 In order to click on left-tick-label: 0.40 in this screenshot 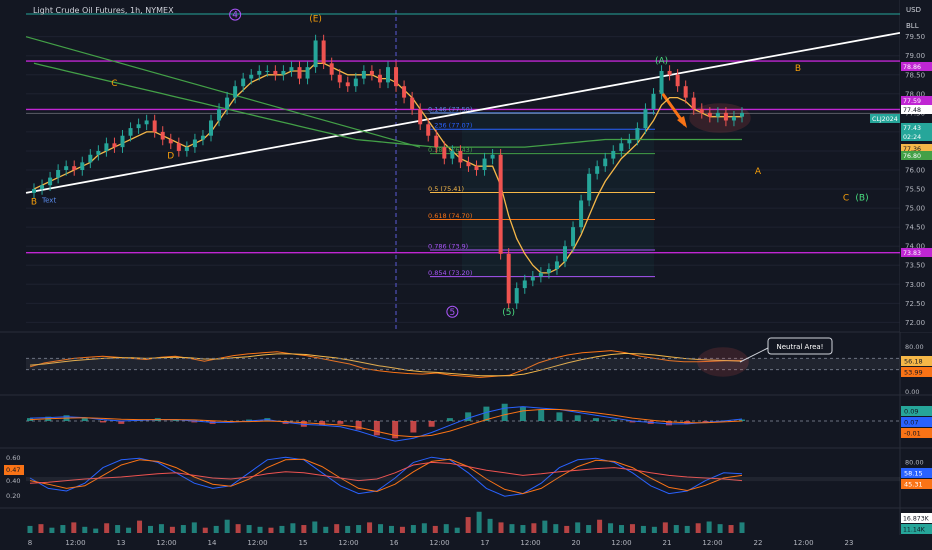, I will do `click(13, 481)`.